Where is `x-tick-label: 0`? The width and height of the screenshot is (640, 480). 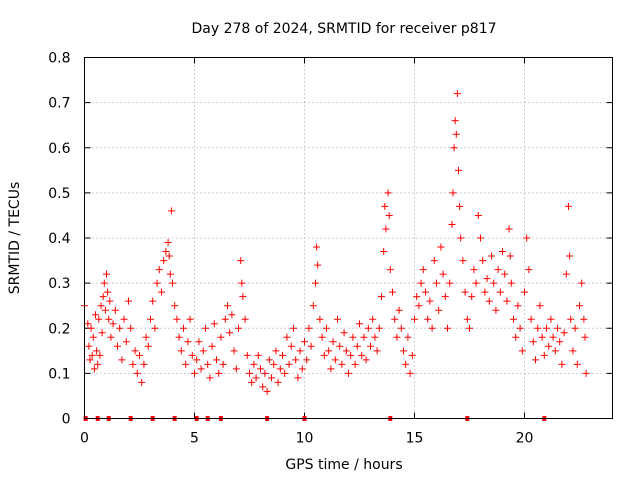 x-tick-label: 0 is located at coordinates (84, 439).